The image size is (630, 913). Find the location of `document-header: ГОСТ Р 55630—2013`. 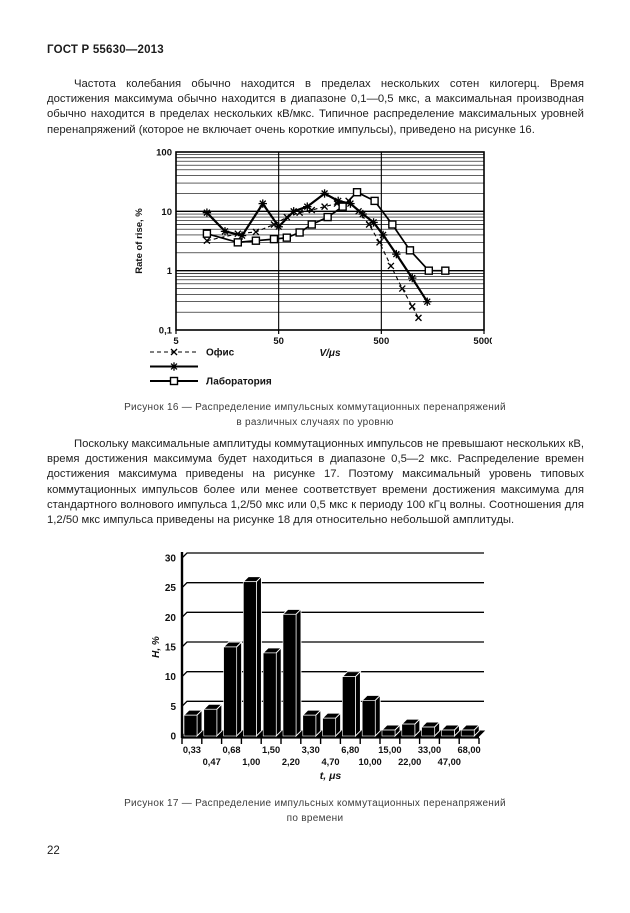

document-header: ГОСТ Р 55630—2013 is located at coordinates (105, 50).